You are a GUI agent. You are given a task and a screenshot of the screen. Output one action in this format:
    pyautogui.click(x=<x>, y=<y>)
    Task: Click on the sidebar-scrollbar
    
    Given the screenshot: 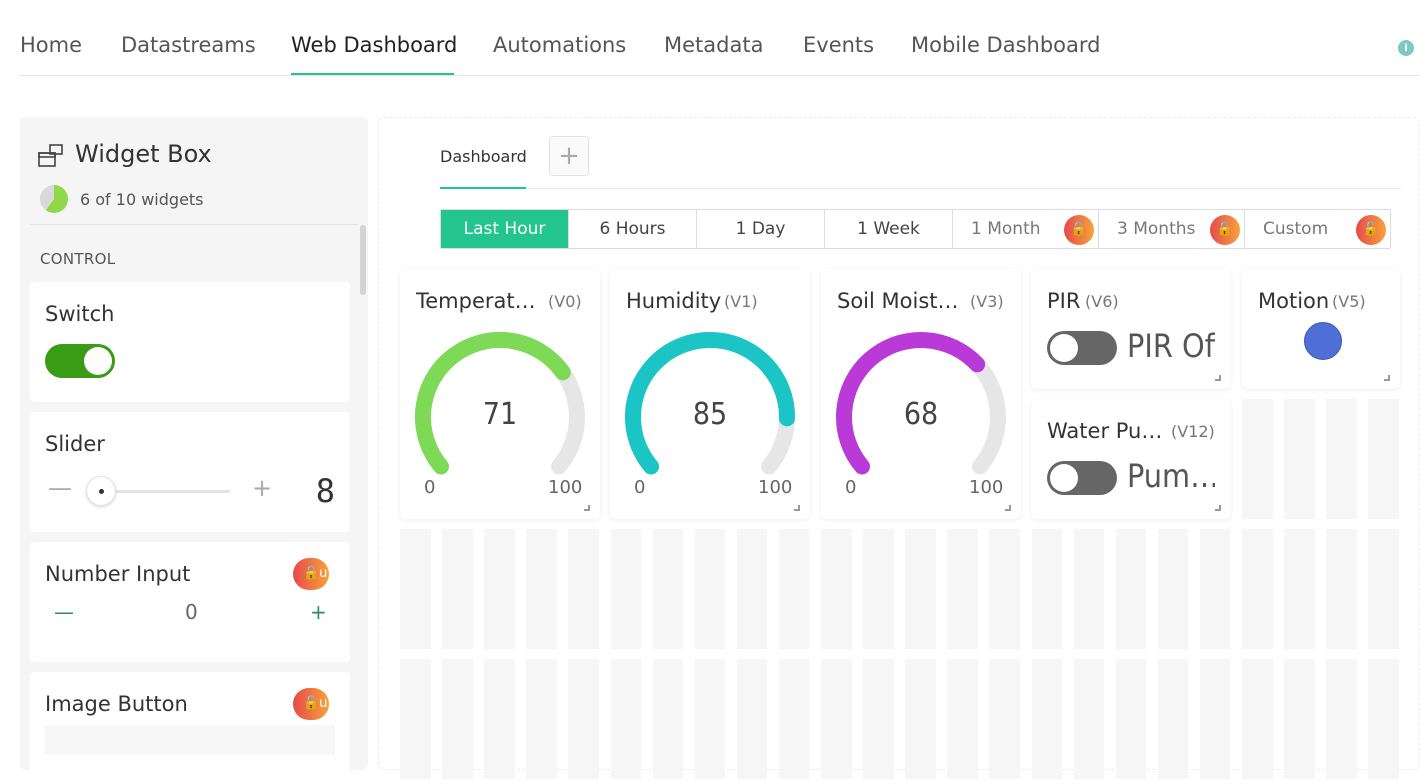 What is the action you would take?
    pyautogui.click(x=363, y=260)
    